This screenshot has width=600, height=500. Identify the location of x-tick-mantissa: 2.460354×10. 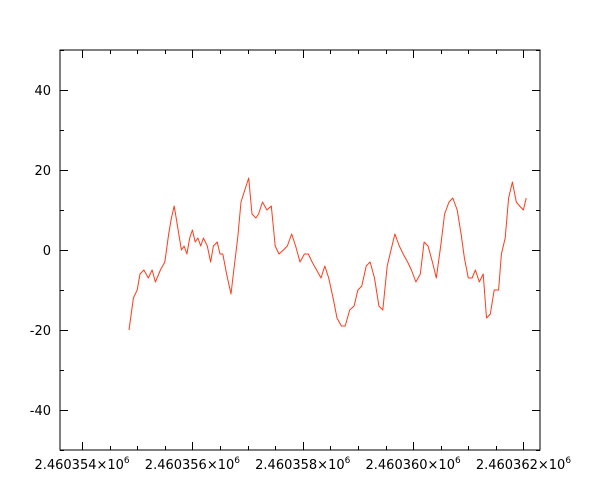
(78, 465).